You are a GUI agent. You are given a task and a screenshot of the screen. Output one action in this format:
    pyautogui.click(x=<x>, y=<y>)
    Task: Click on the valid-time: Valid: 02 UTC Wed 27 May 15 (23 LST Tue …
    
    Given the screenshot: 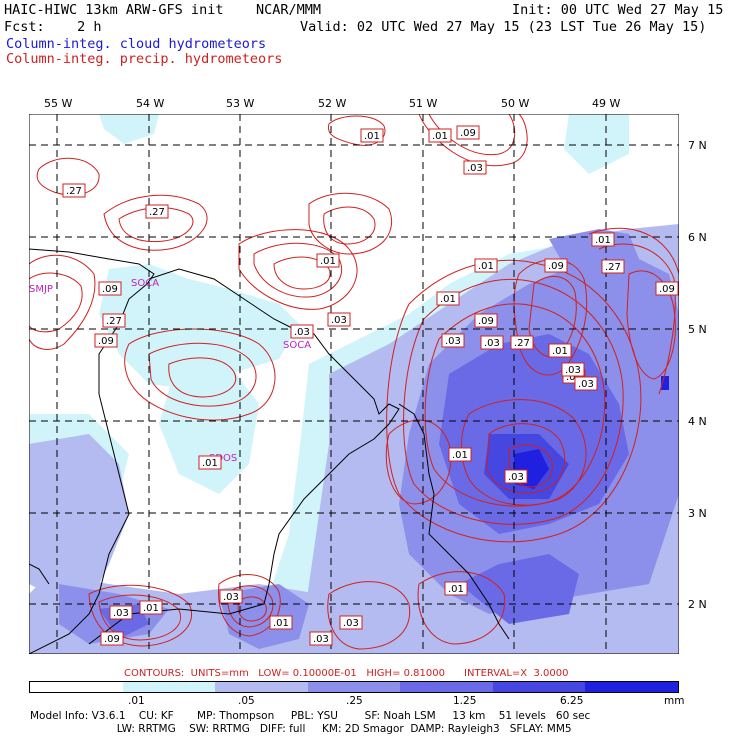 What is the action you would take?
    pyautogui.click(x=503, y=27)
    